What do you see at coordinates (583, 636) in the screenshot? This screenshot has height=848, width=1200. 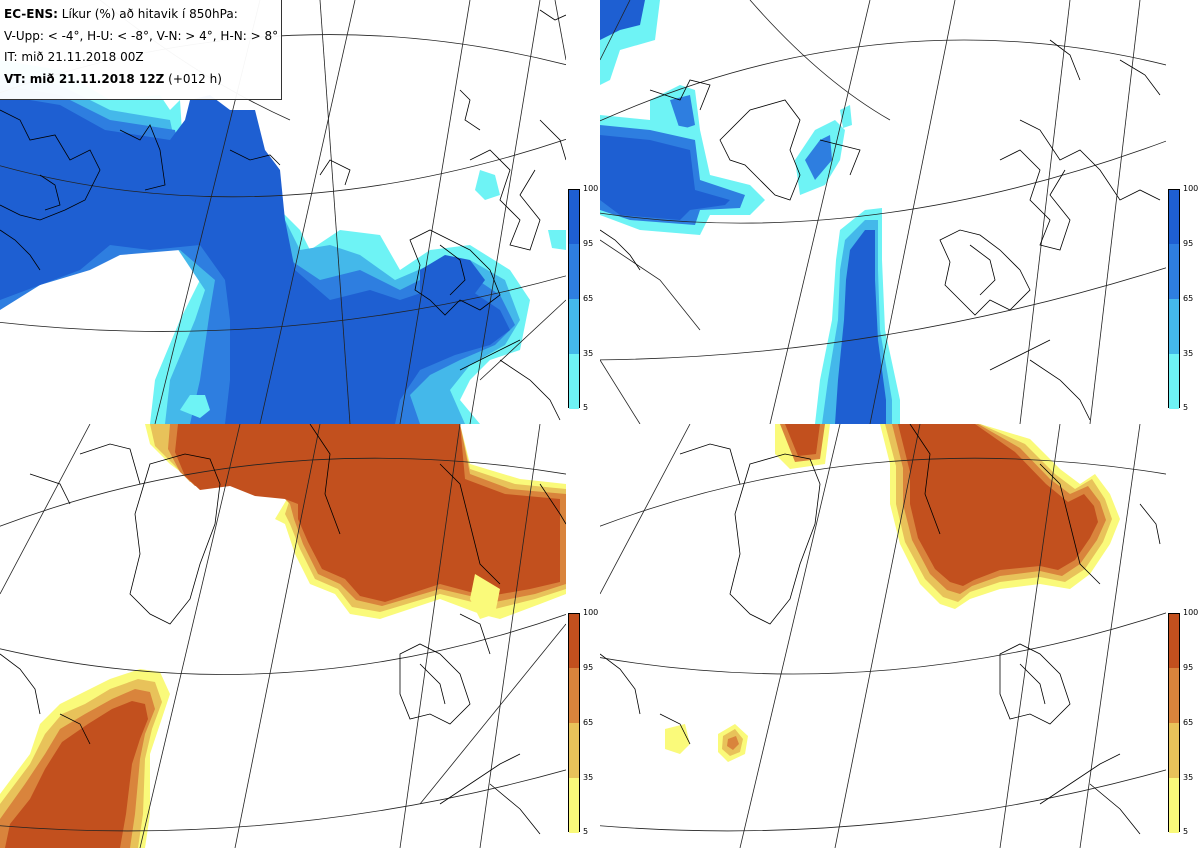 I see `colorbar-orange-bottom-left: 100 95 65 35 5` at bounding box center [583, 636].